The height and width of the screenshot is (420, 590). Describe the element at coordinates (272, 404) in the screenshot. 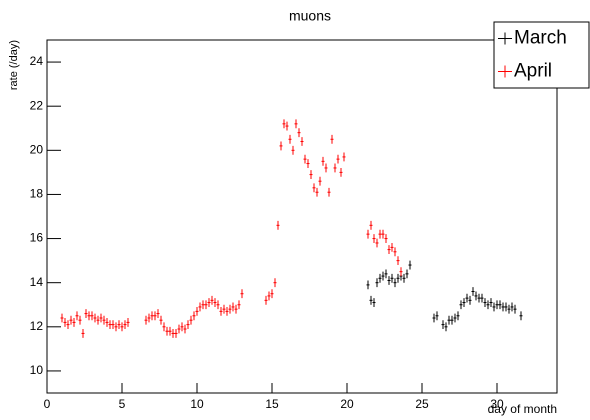

I see `x-tick-label: 15` at that location.